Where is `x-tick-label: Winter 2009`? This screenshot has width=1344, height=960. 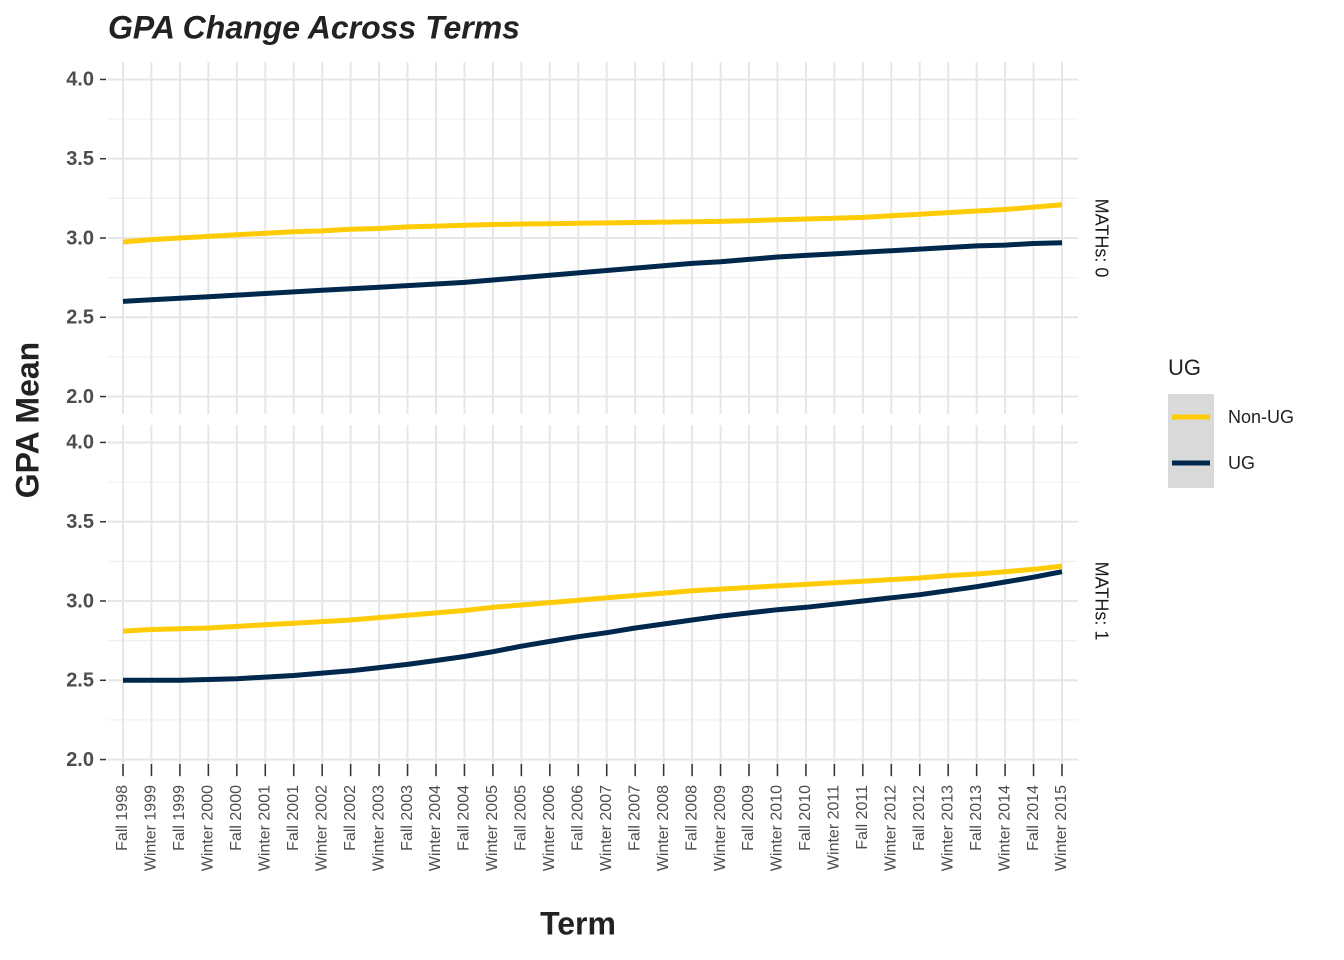 x-tick-label: Winter 2009 is located at coordinates (720, 828).